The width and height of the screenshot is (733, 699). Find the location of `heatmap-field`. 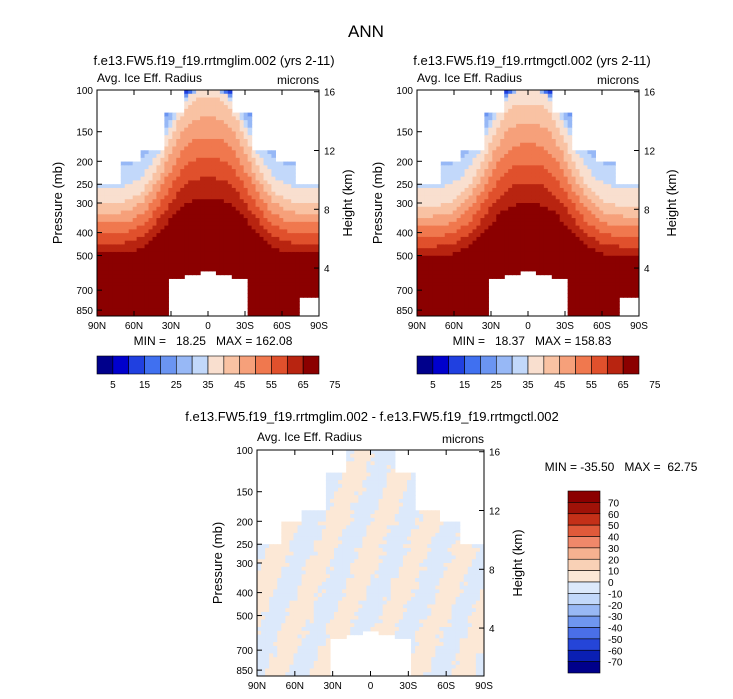

heatmap-field is located at coordinates (208, 203).